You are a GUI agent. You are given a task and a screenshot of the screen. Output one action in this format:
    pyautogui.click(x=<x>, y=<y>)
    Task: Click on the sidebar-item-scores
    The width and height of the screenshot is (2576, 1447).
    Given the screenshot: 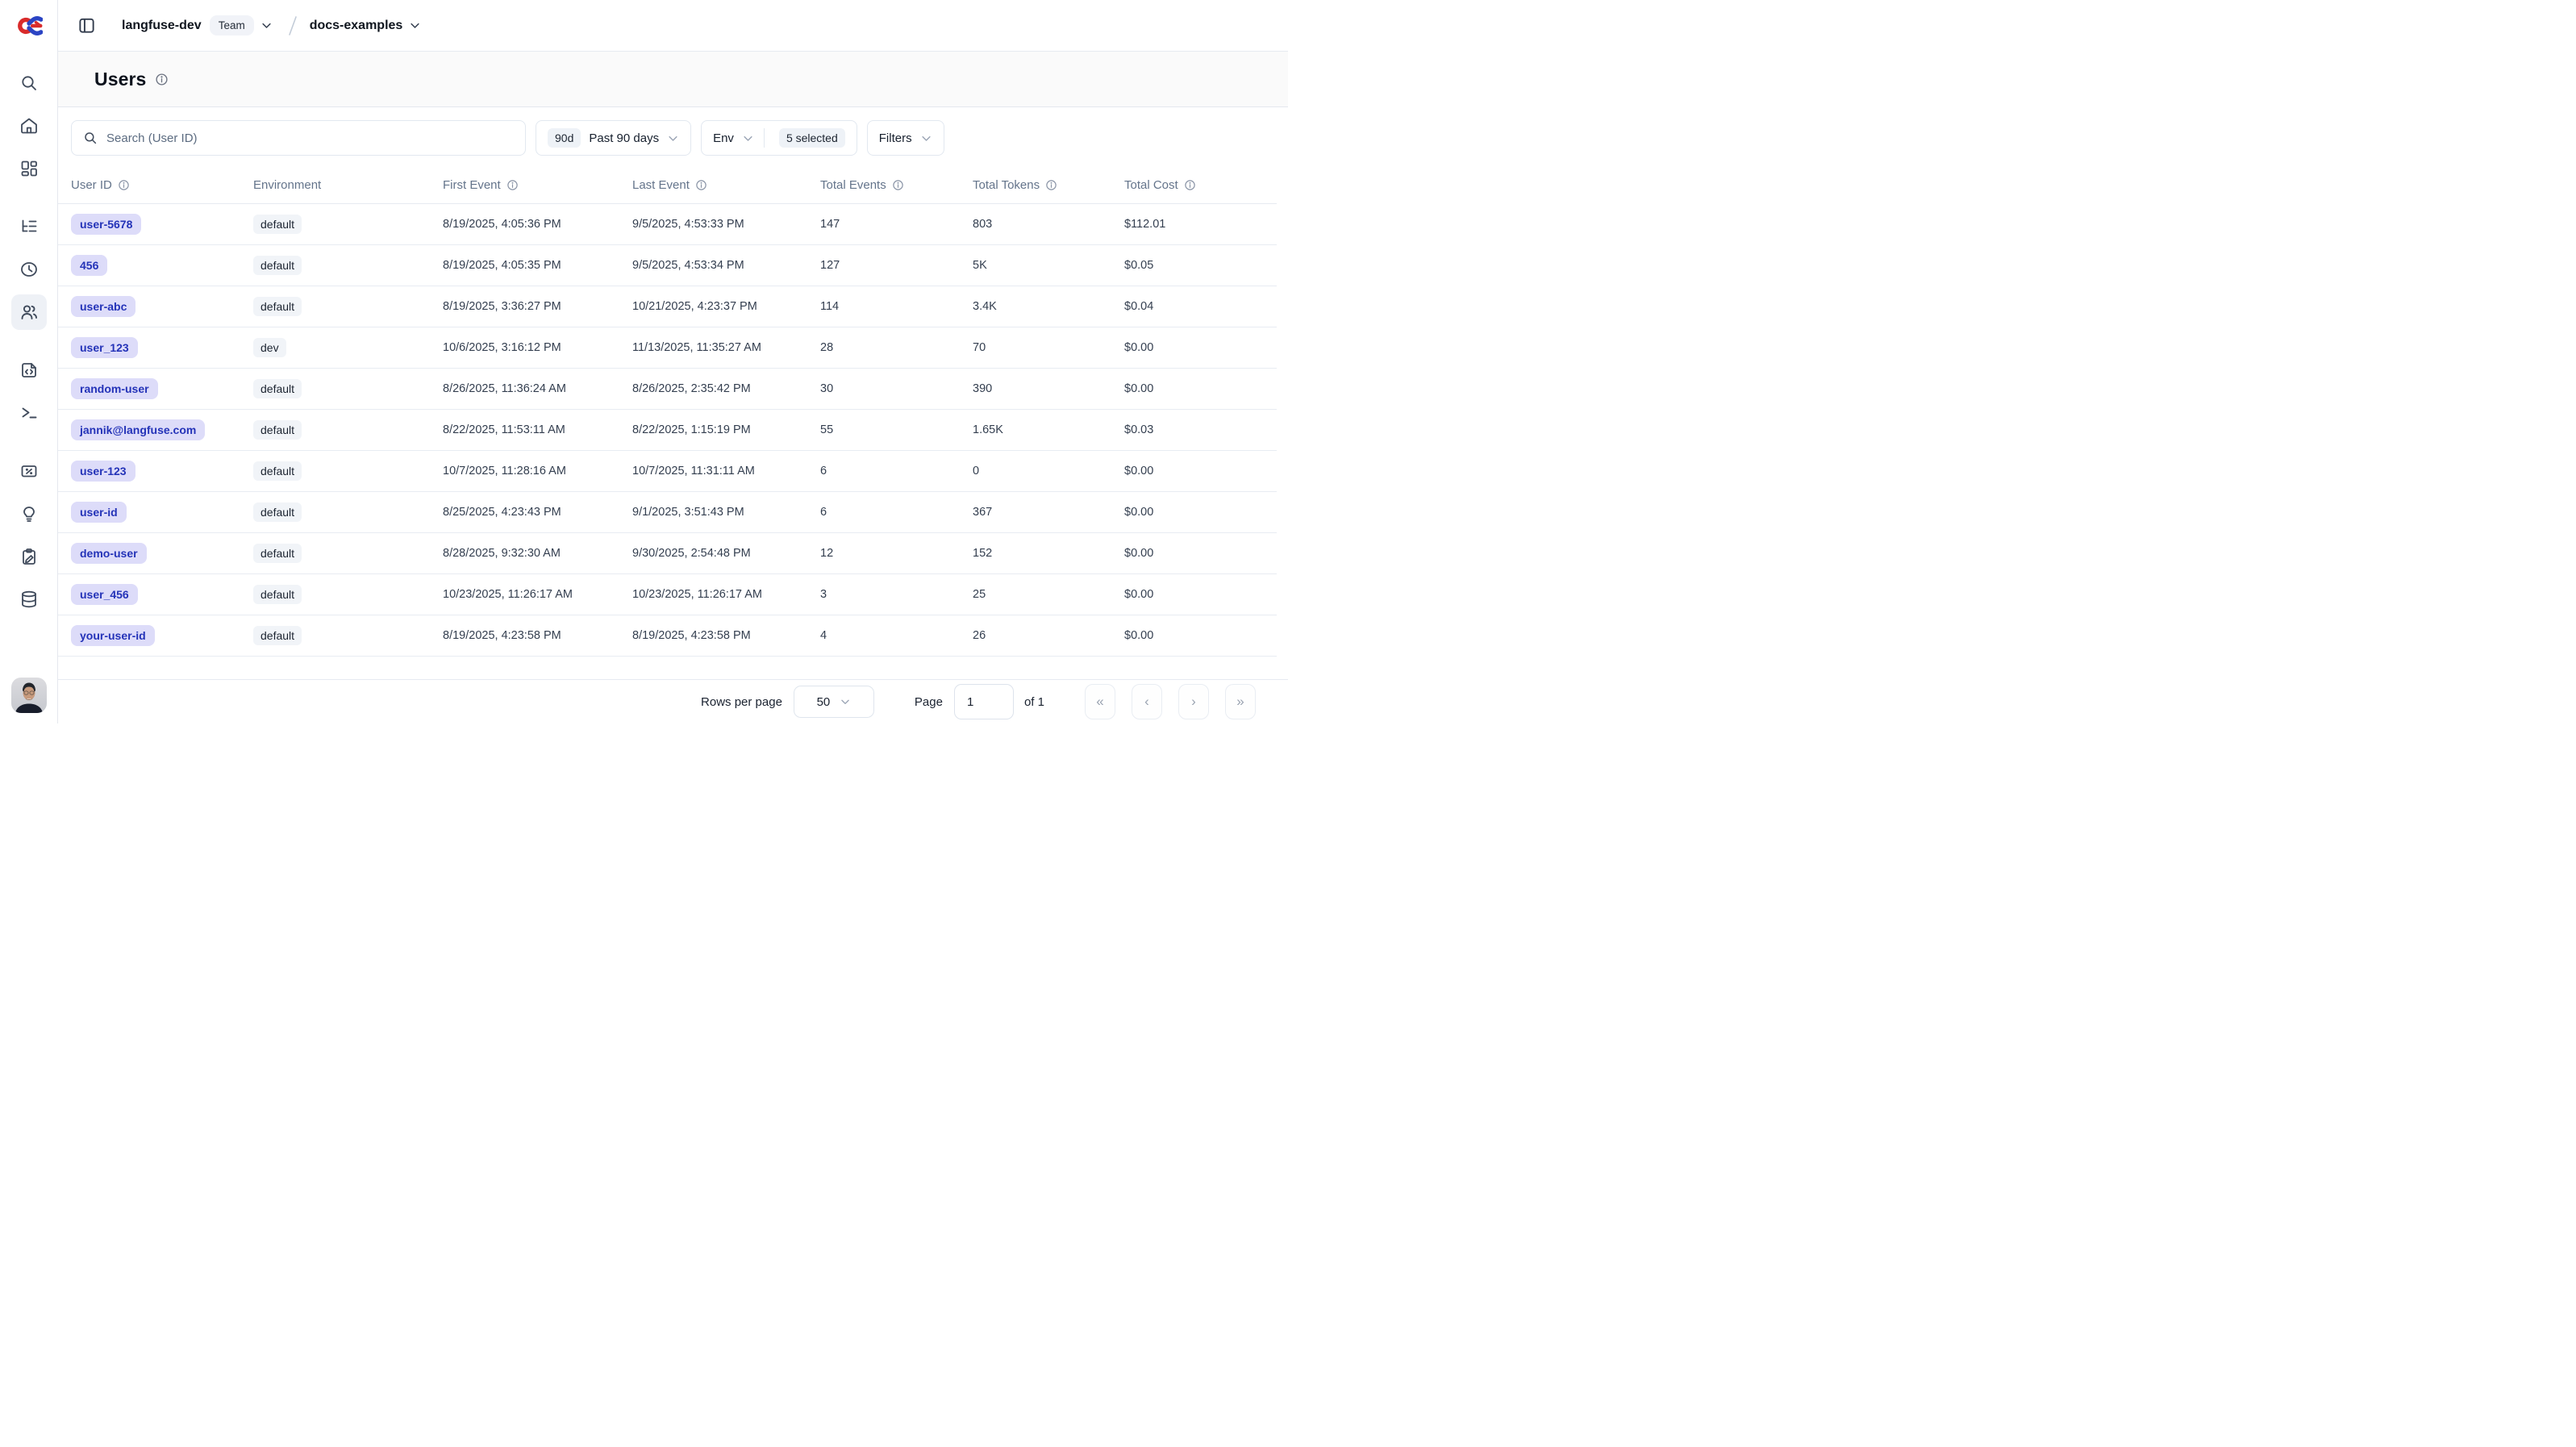 What is the action you would take?
    pyautogui.click(x=29, y=471)
    